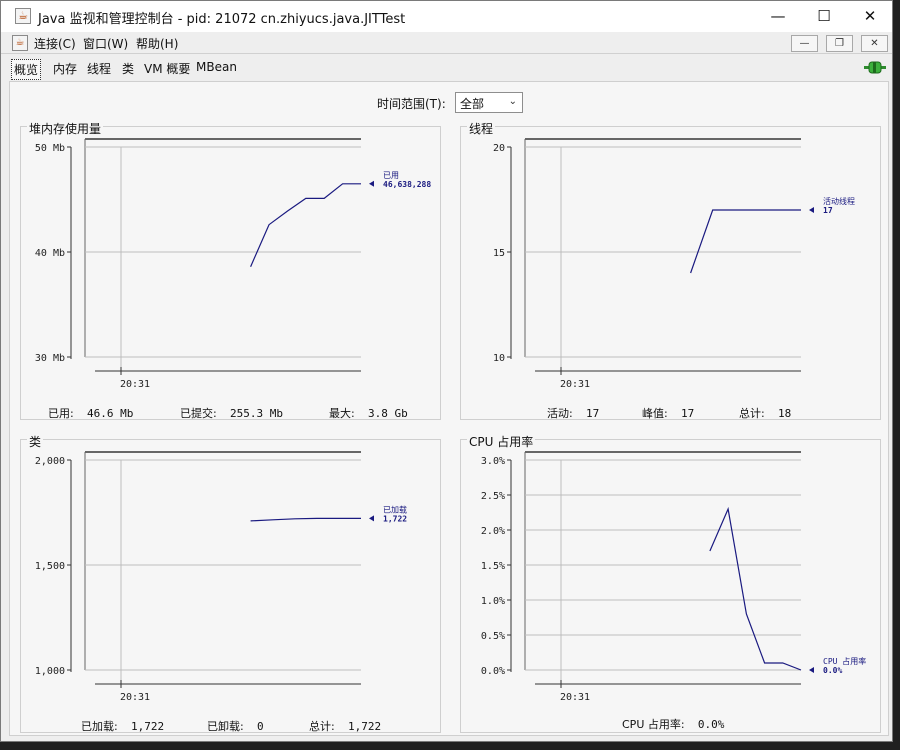 The width and height of the screenshot is (900, 750). Describe the element at coordinates (55, 44) in the screenshot. I see `menu-connect: 连接(C)` at that location.